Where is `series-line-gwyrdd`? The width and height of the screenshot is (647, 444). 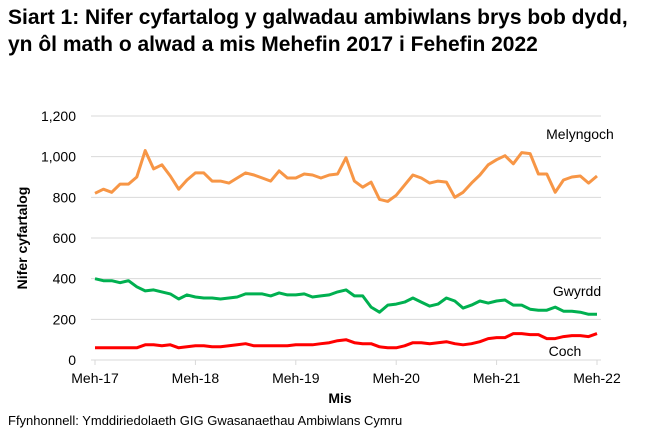 series-line-gwyrdd is located at coordinates (345, 296).